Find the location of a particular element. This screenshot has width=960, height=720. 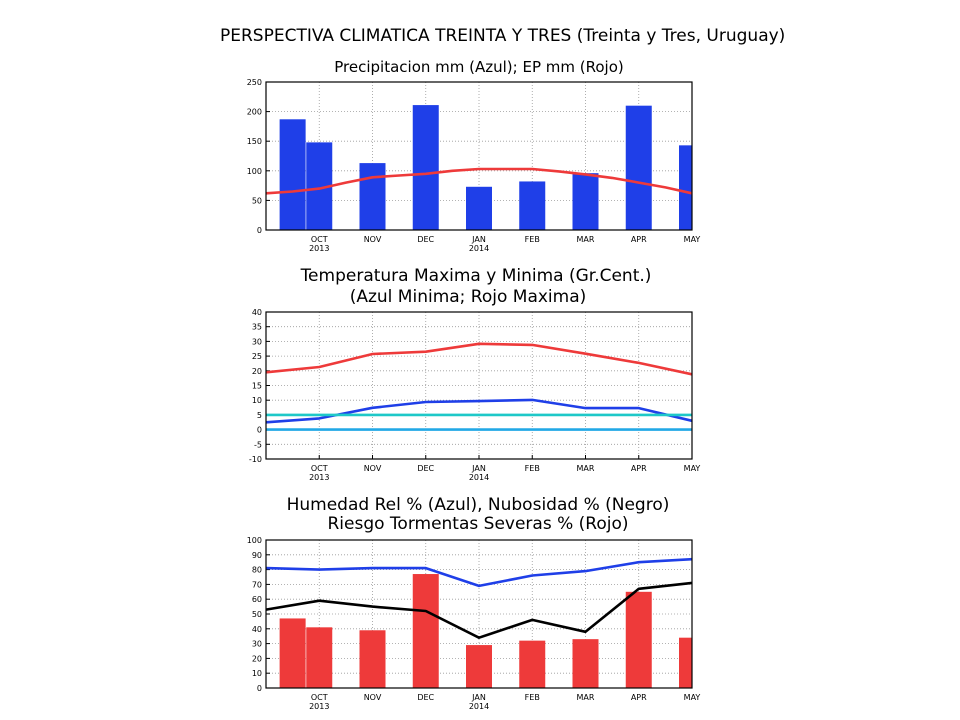

precip-plot-frame is located at coordinates (479, 156).